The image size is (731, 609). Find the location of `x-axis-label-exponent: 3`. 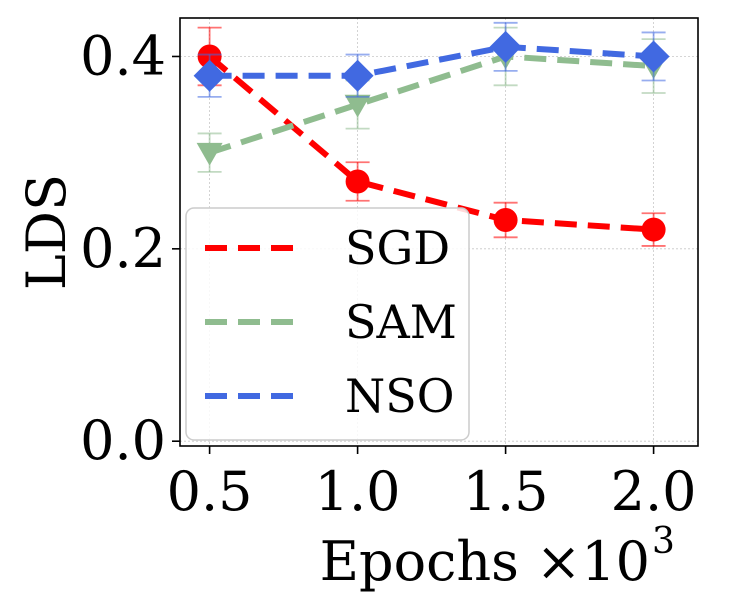

x-axis-label-exponent: 3 is located at coordinates (663, 541).